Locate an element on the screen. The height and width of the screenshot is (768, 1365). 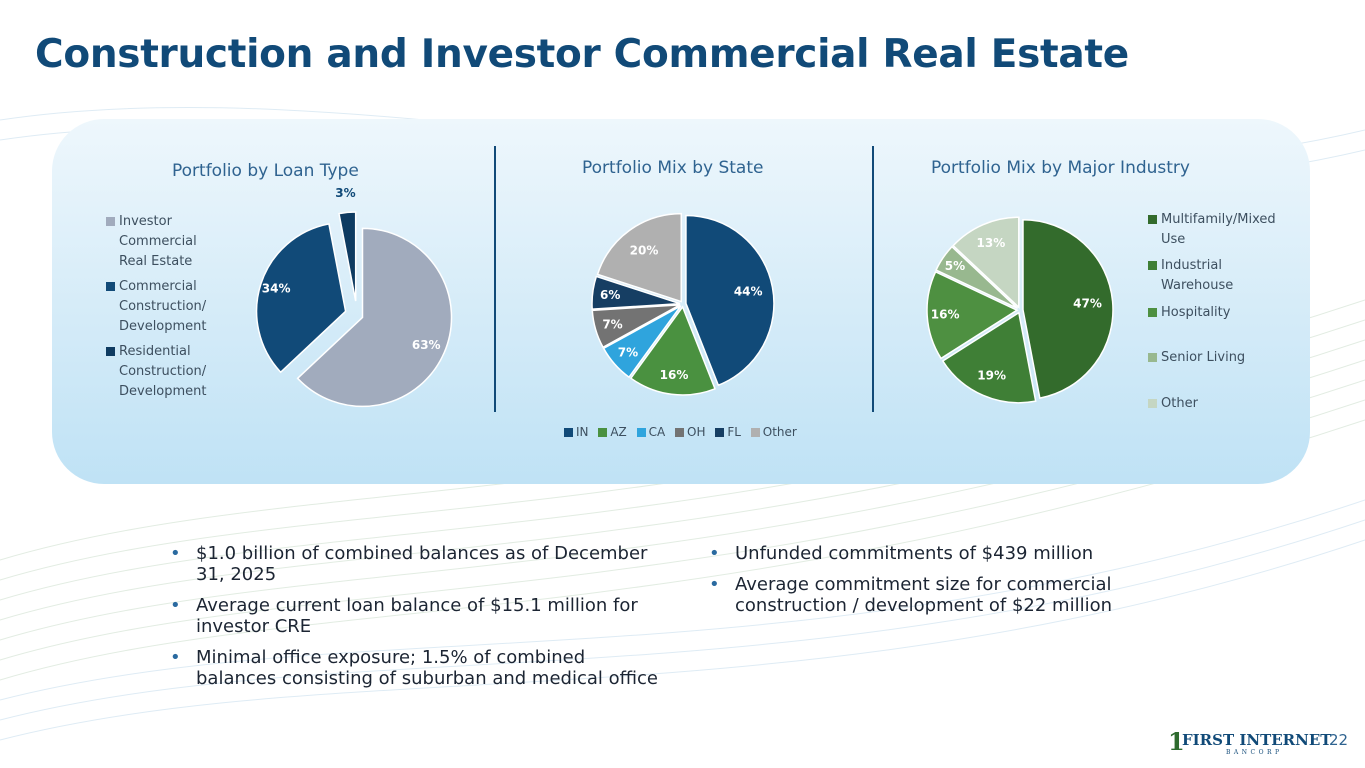
logo-sub: BANCORP is located at coordinates (1254, 752).